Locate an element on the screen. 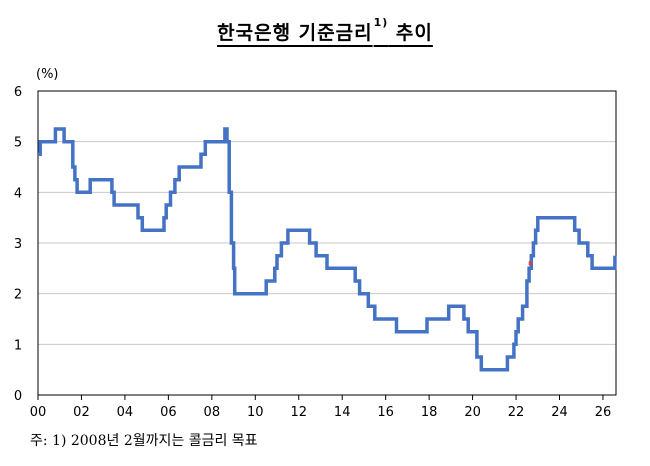  x-tick-label: 22 is located at coordinates (516, 412).